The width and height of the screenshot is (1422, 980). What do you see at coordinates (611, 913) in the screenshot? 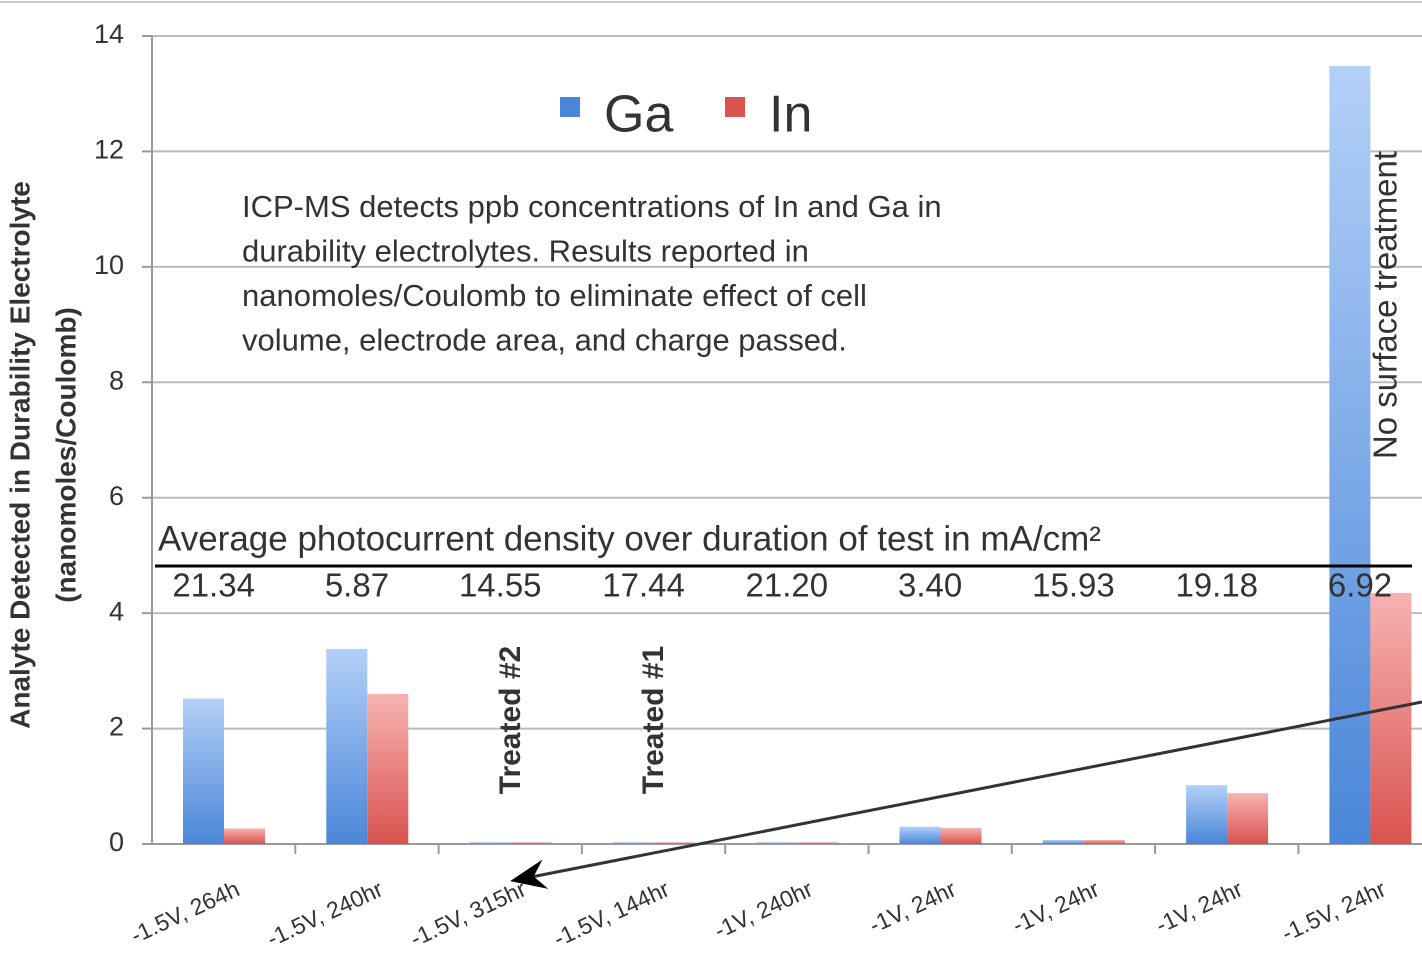
I see `x-tick-label: -1.5V, 144hr` at bounding box center [611, 913].